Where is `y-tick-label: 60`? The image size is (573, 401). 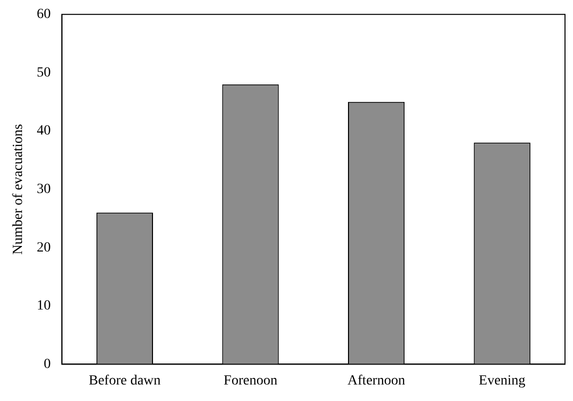
y-tick-label: 60 is located at coordinates (43, 14).